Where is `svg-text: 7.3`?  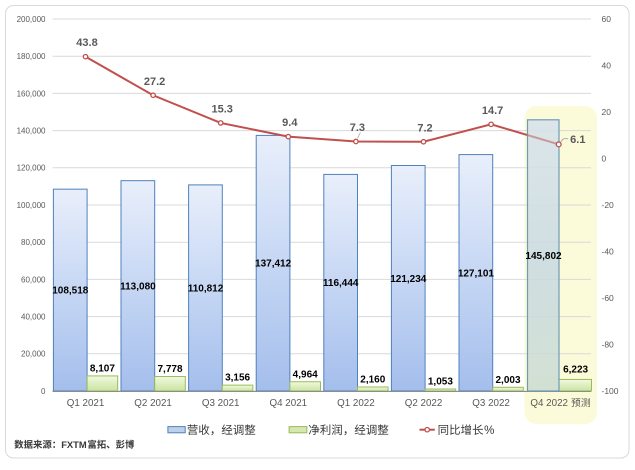 svg-text: 7.3 is located at coordinates (357, 128).